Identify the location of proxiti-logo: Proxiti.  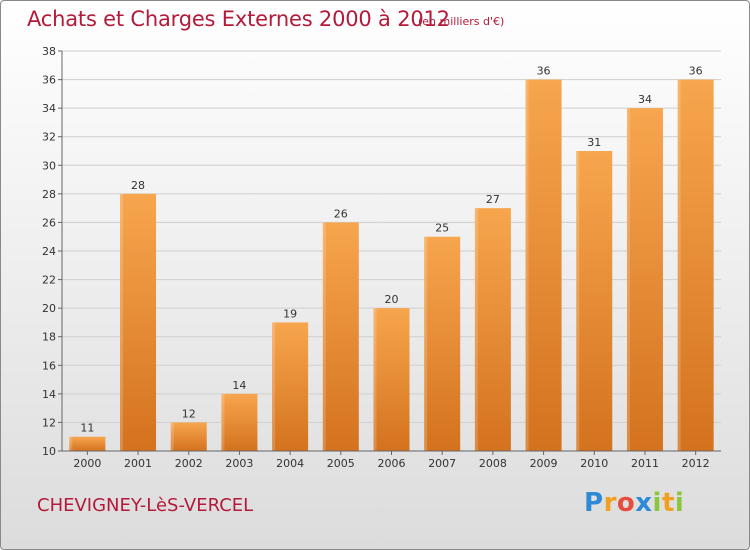
(634, 503).